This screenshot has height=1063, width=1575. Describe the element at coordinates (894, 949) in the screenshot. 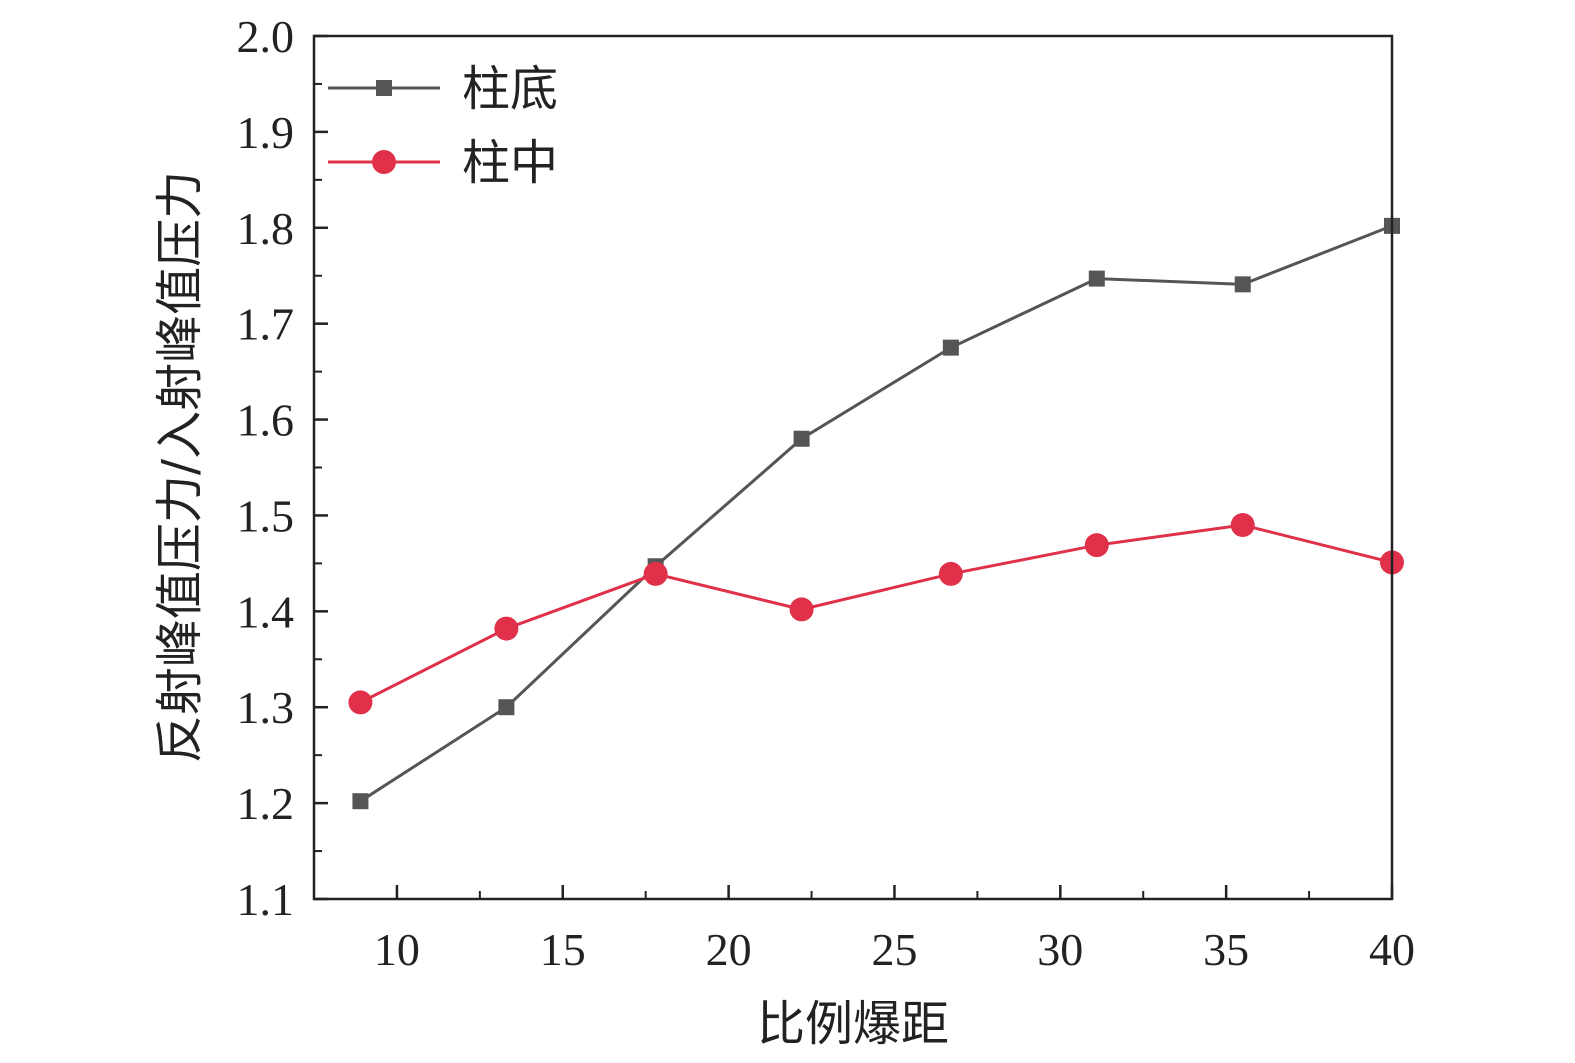

I see `x-tick-label: 25` at that location.